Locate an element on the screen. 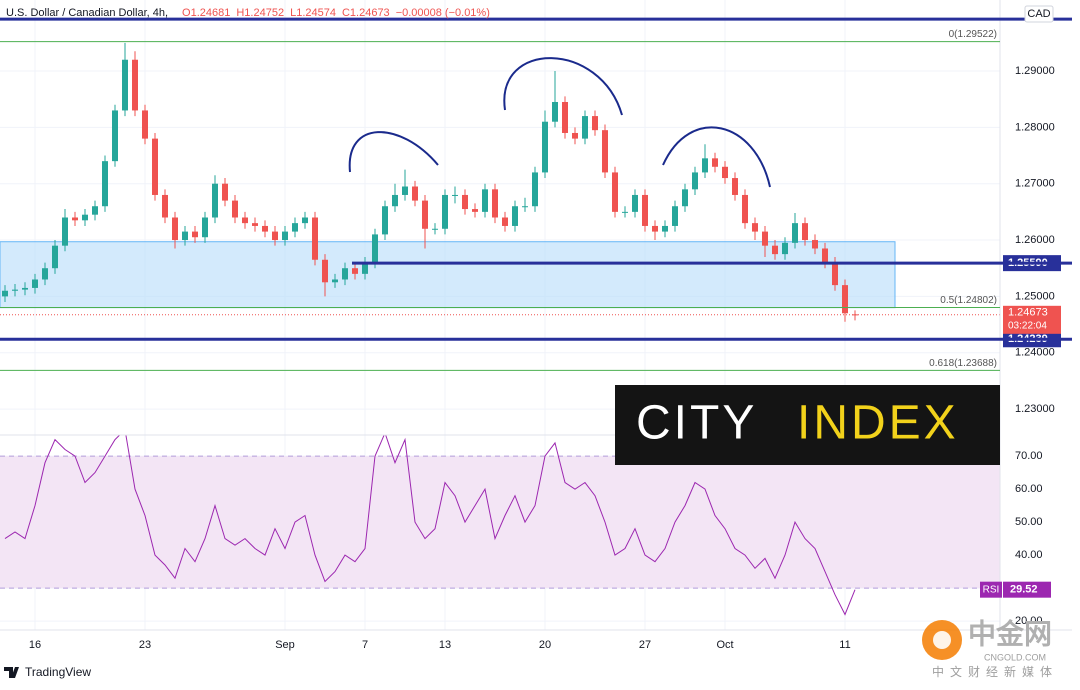 This screenshot has height=690, width=1080. watermark-icon is located at coordinates (942, 640).